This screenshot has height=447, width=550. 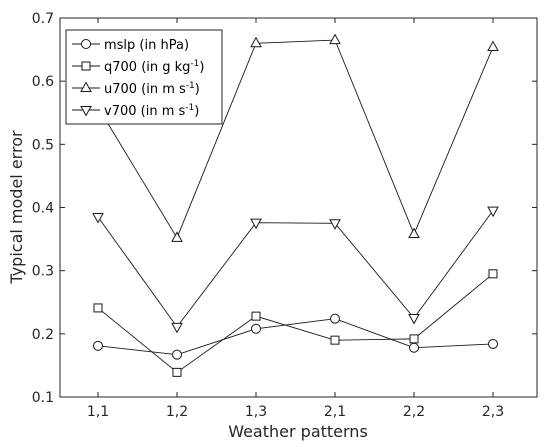 What do you see at coordinates (16, 207) in the screenshot?
I see `y-axis-label: Typical model error` at bounding box center [16, 207].